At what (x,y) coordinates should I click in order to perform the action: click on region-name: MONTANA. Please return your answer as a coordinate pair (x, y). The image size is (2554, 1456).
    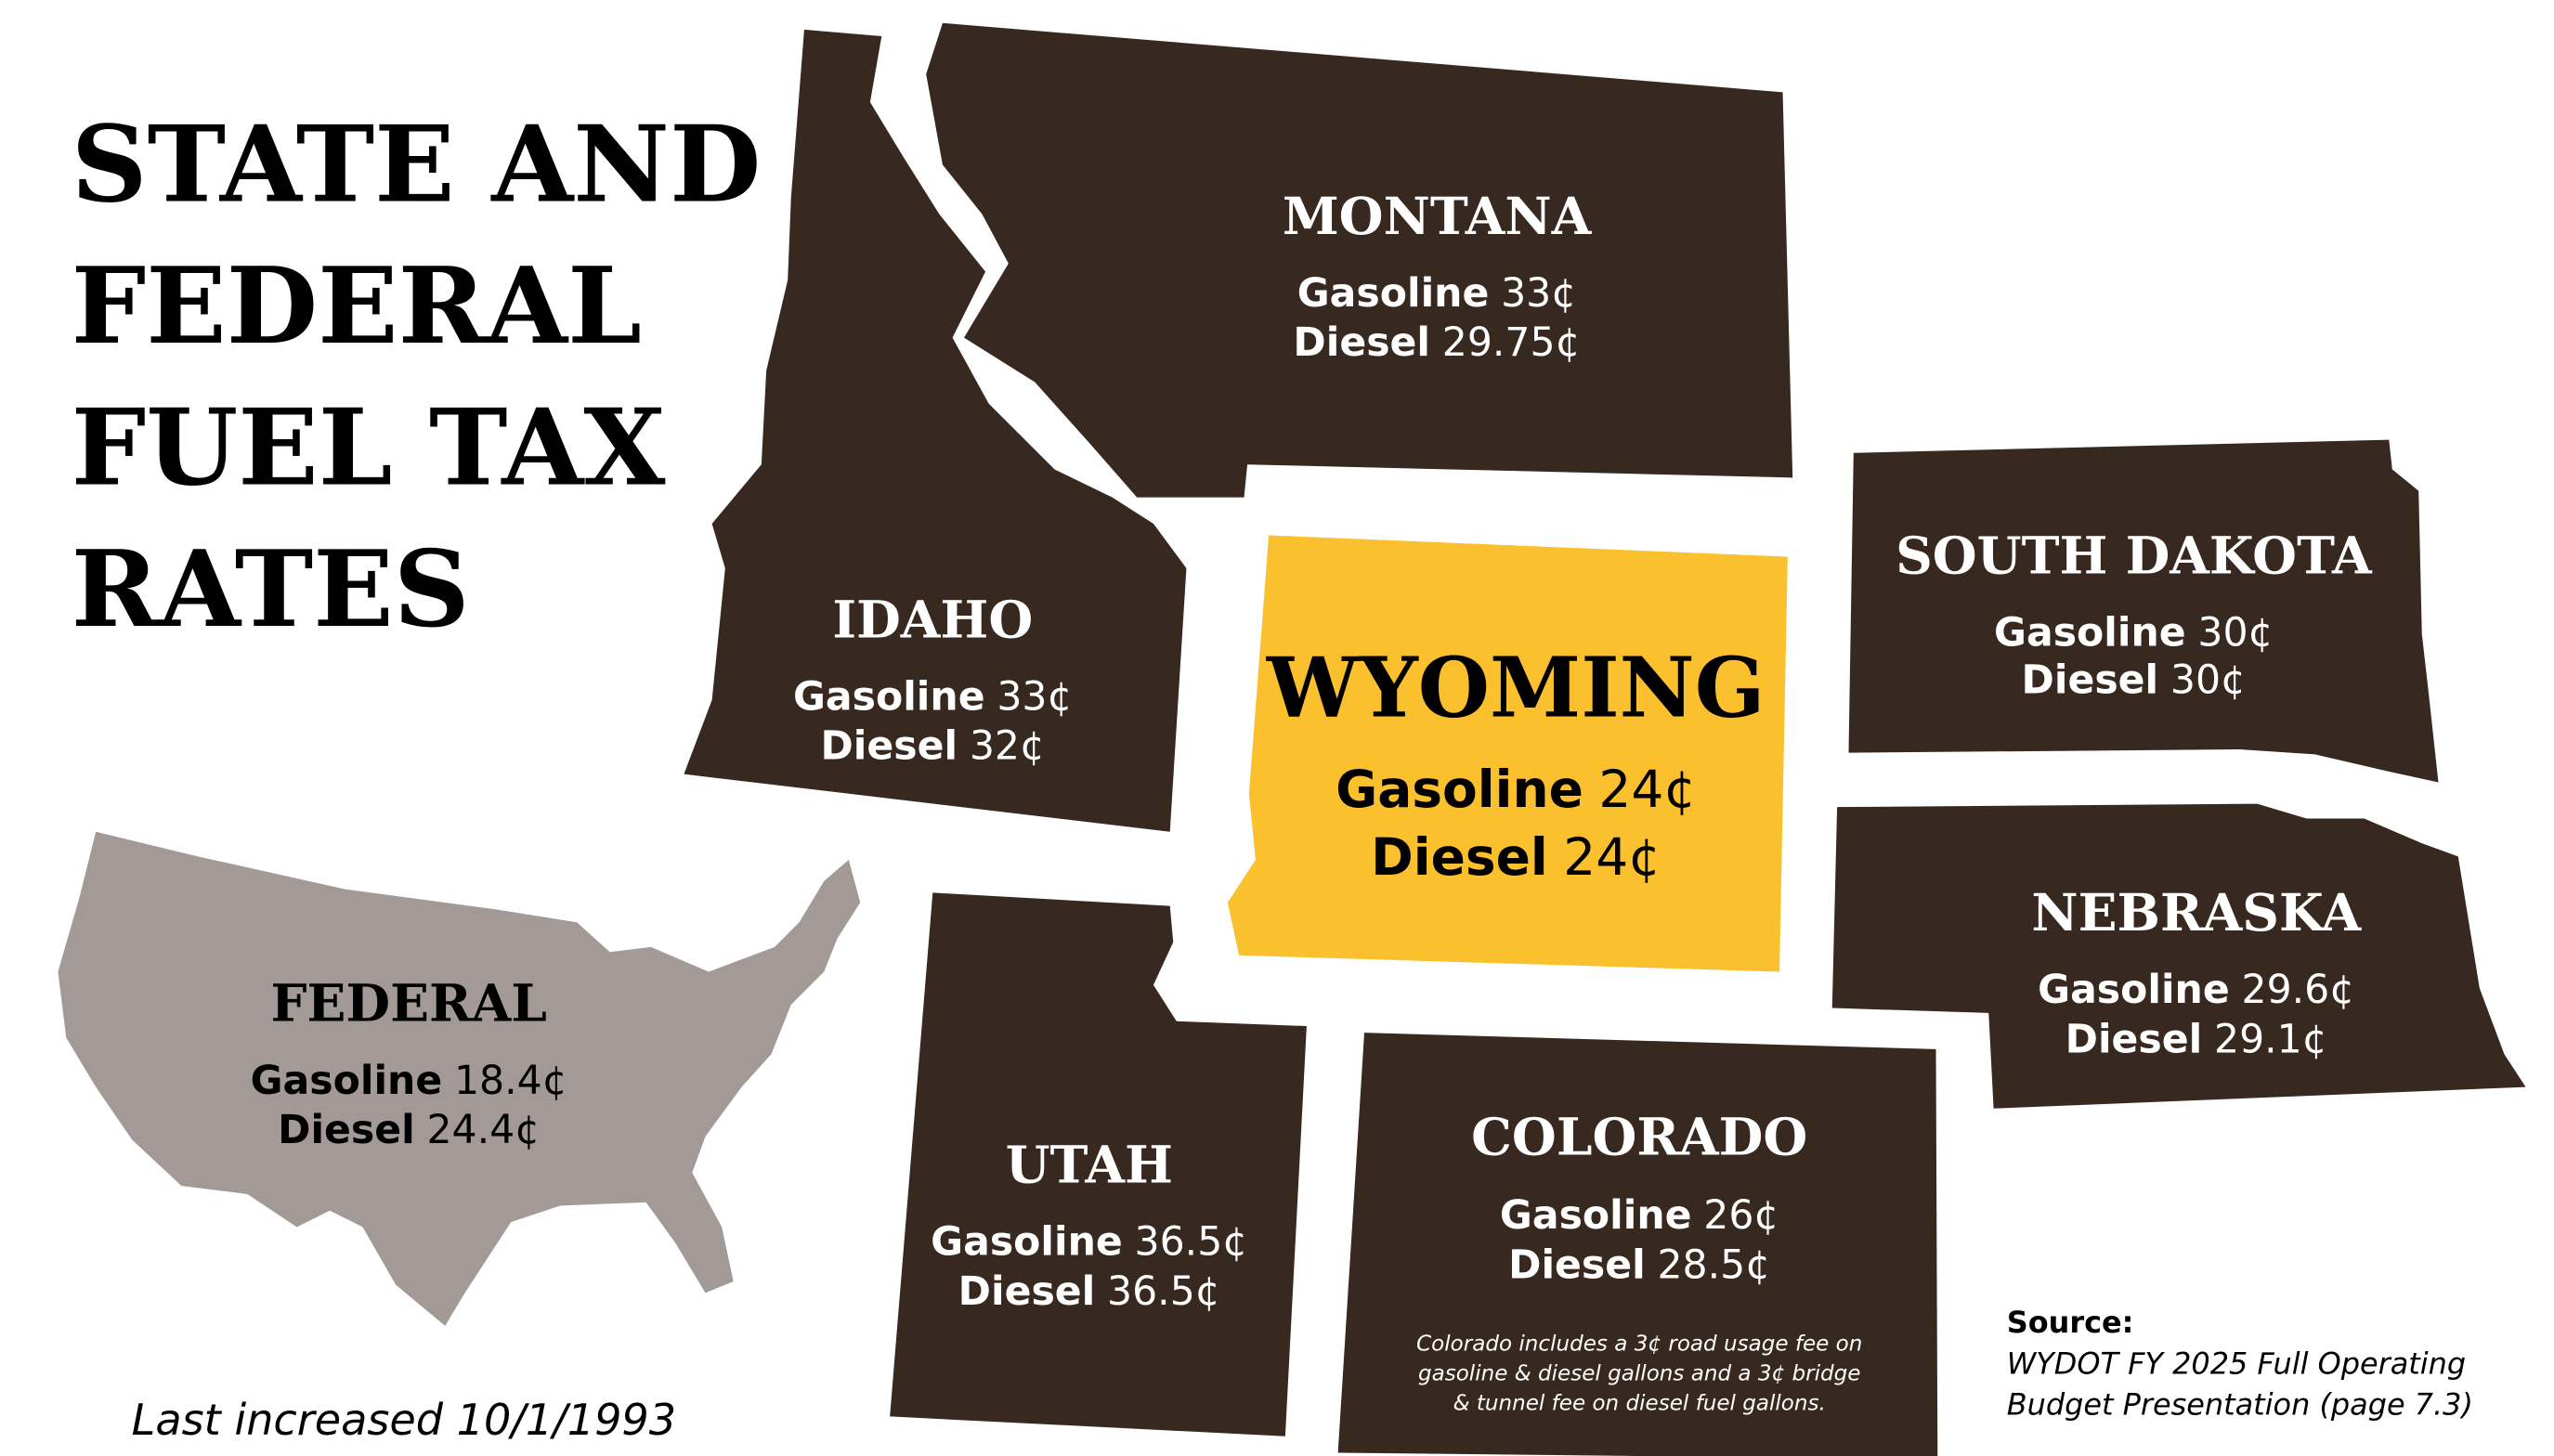
    Looking at the image, I should click on (1438, 216).